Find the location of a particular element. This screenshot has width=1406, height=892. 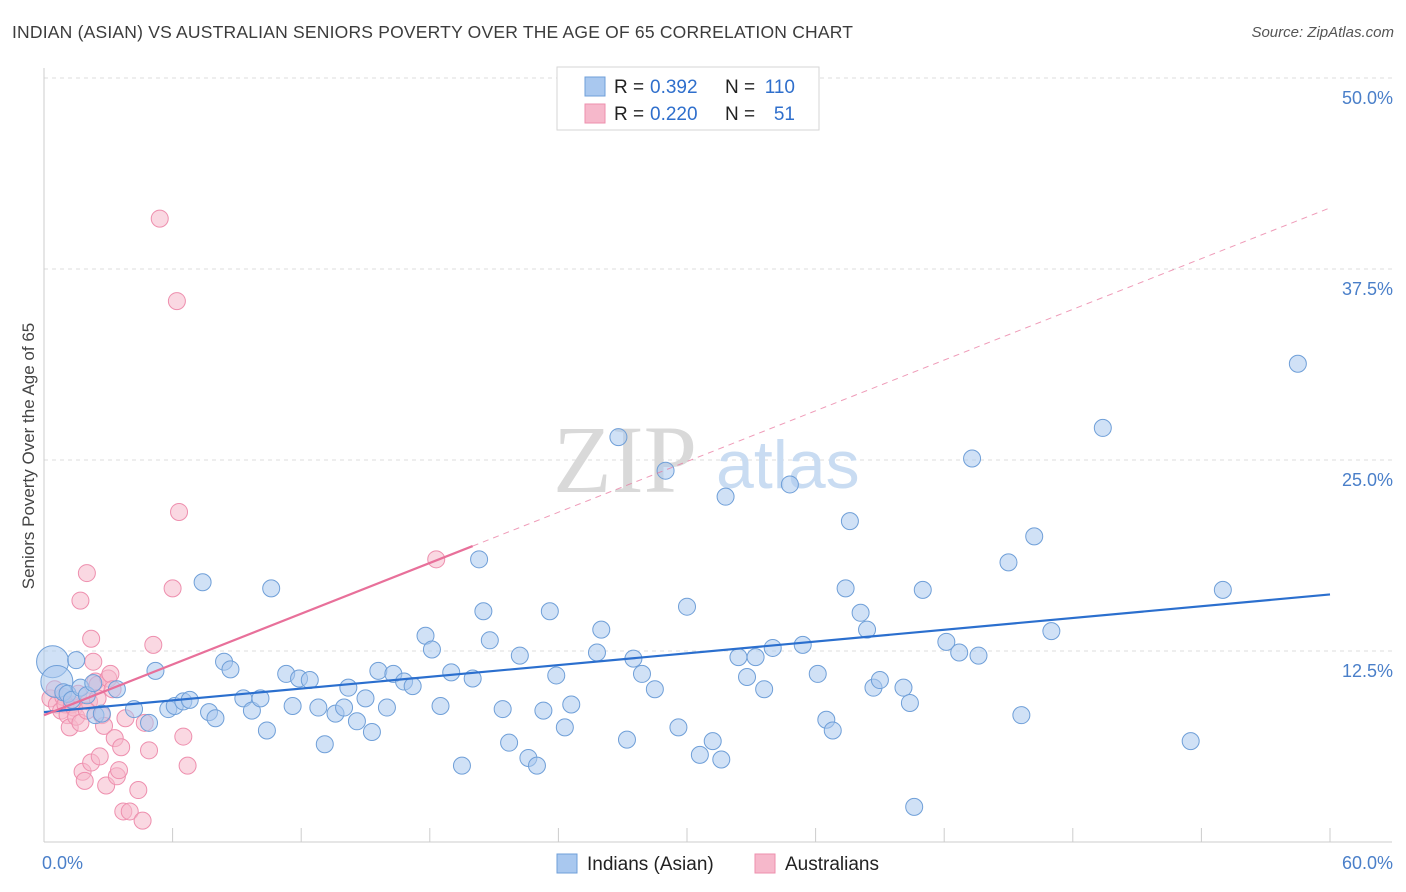

australians-trend-line is located at coordinates (258, 631).